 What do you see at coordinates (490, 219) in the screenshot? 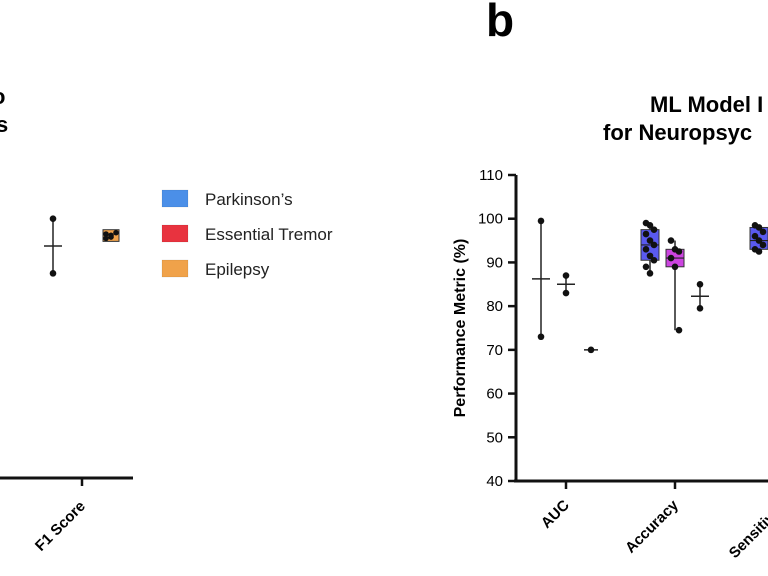
I see `y-tick-label-100: 100` at bounding box center [490, 219].